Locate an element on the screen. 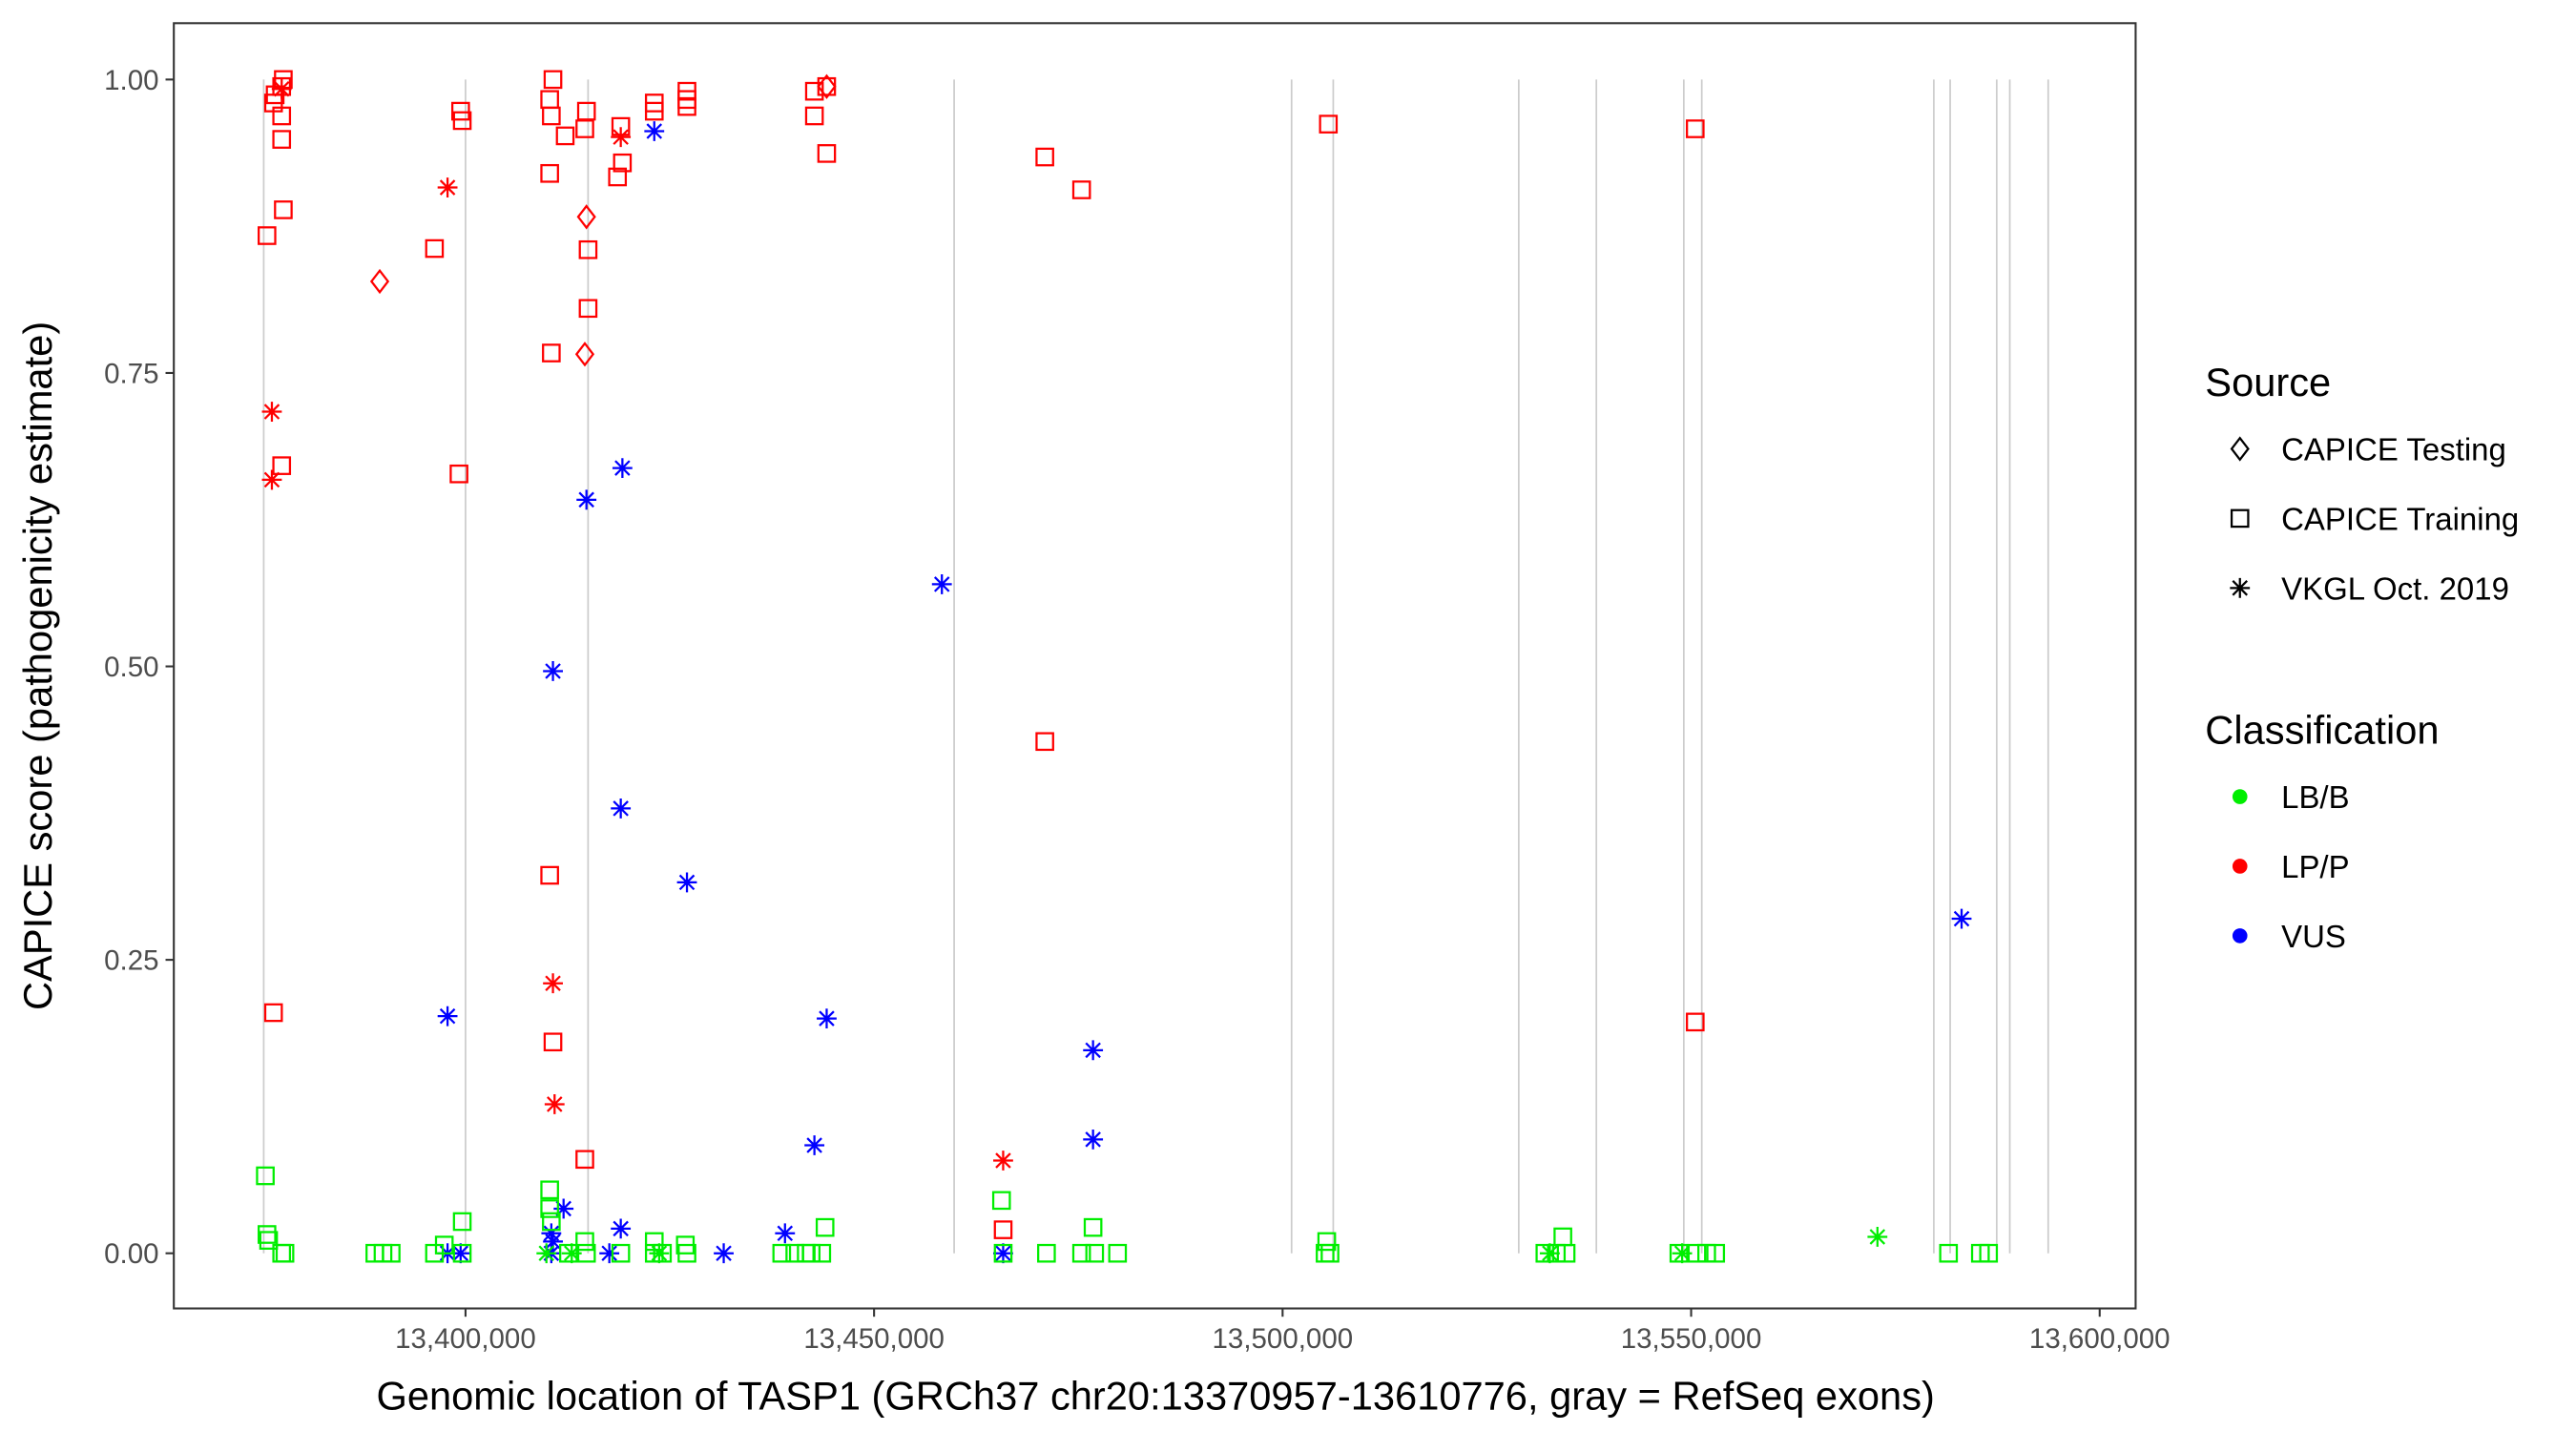  legend-item-classification: LB/B is located at coordinates (2291, 797).